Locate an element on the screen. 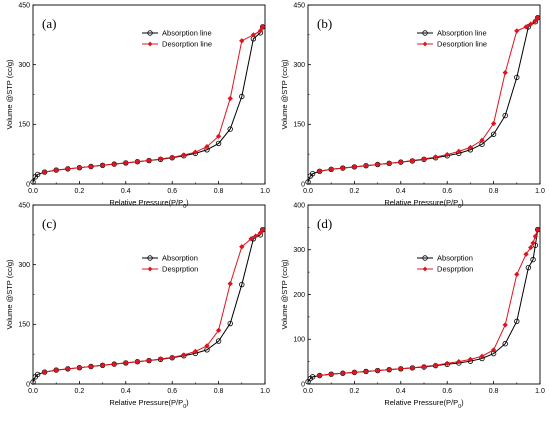 This screenshot has width=550, height=421. x-tick-label: 0.2 is located at coordinates (355, 191).